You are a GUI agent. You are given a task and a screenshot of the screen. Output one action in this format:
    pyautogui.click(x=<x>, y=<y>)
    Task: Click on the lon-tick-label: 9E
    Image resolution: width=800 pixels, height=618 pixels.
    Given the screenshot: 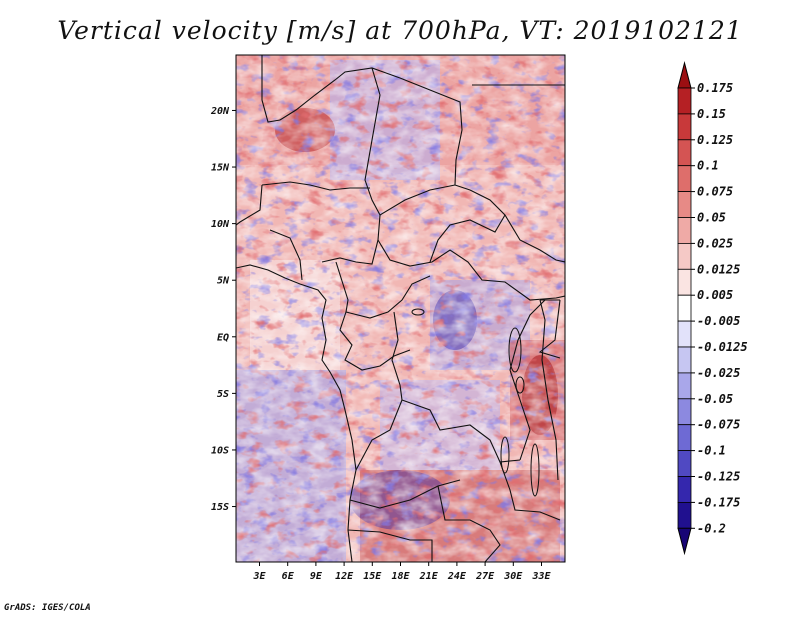 What is the action you would take?
    pyautogui.click(x=316, y=576)
    